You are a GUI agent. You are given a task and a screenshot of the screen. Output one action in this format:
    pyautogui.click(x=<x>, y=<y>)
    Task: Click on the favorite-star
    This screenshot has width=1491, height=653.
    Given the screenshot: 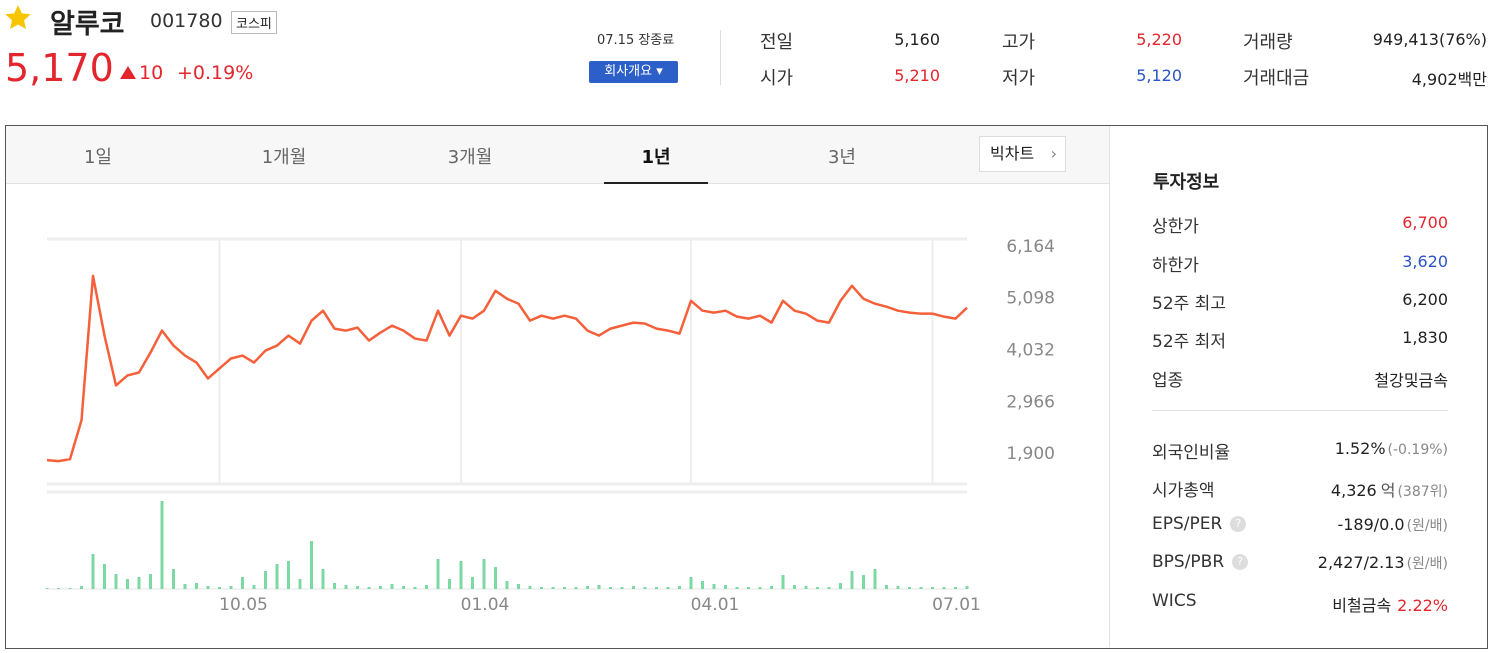 What is the action you would take?
    pyautogui.click(x=18, y=18)
    